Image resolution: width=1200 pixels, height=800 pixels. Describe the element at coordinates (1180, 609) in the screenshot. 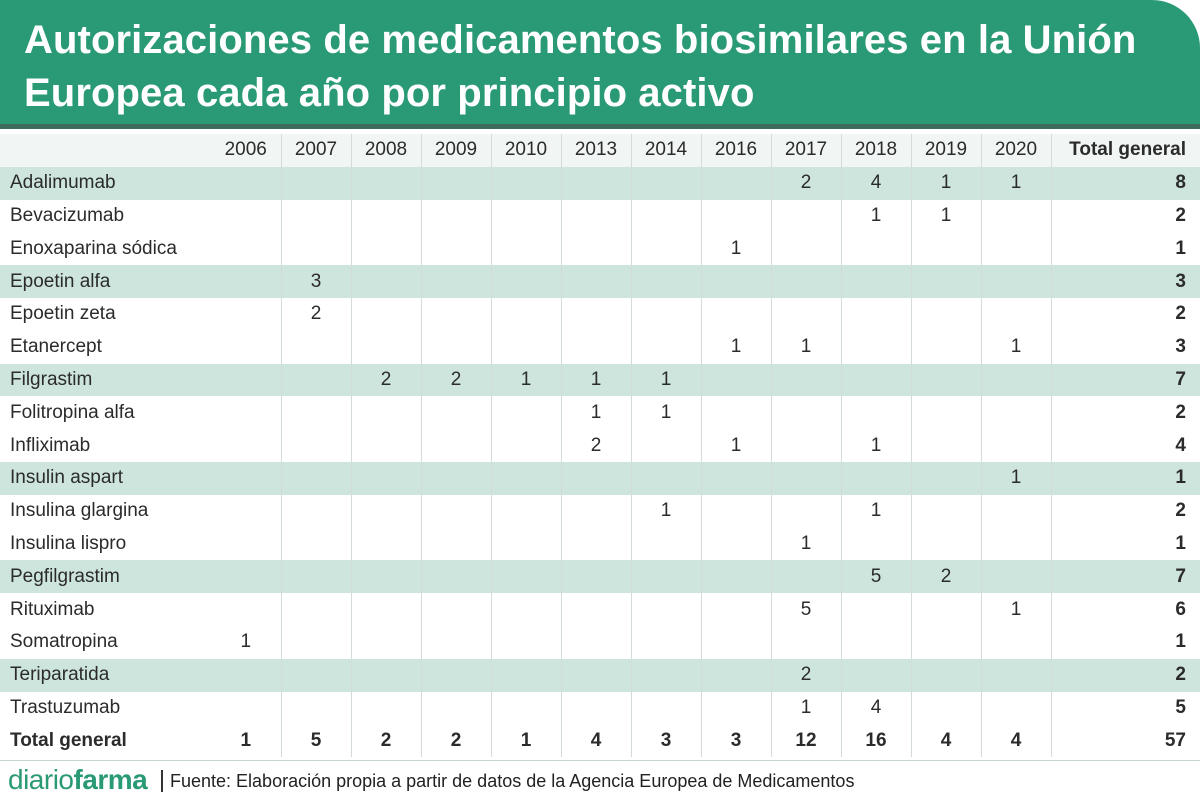

I see `row-total-cell: 6` at that location.